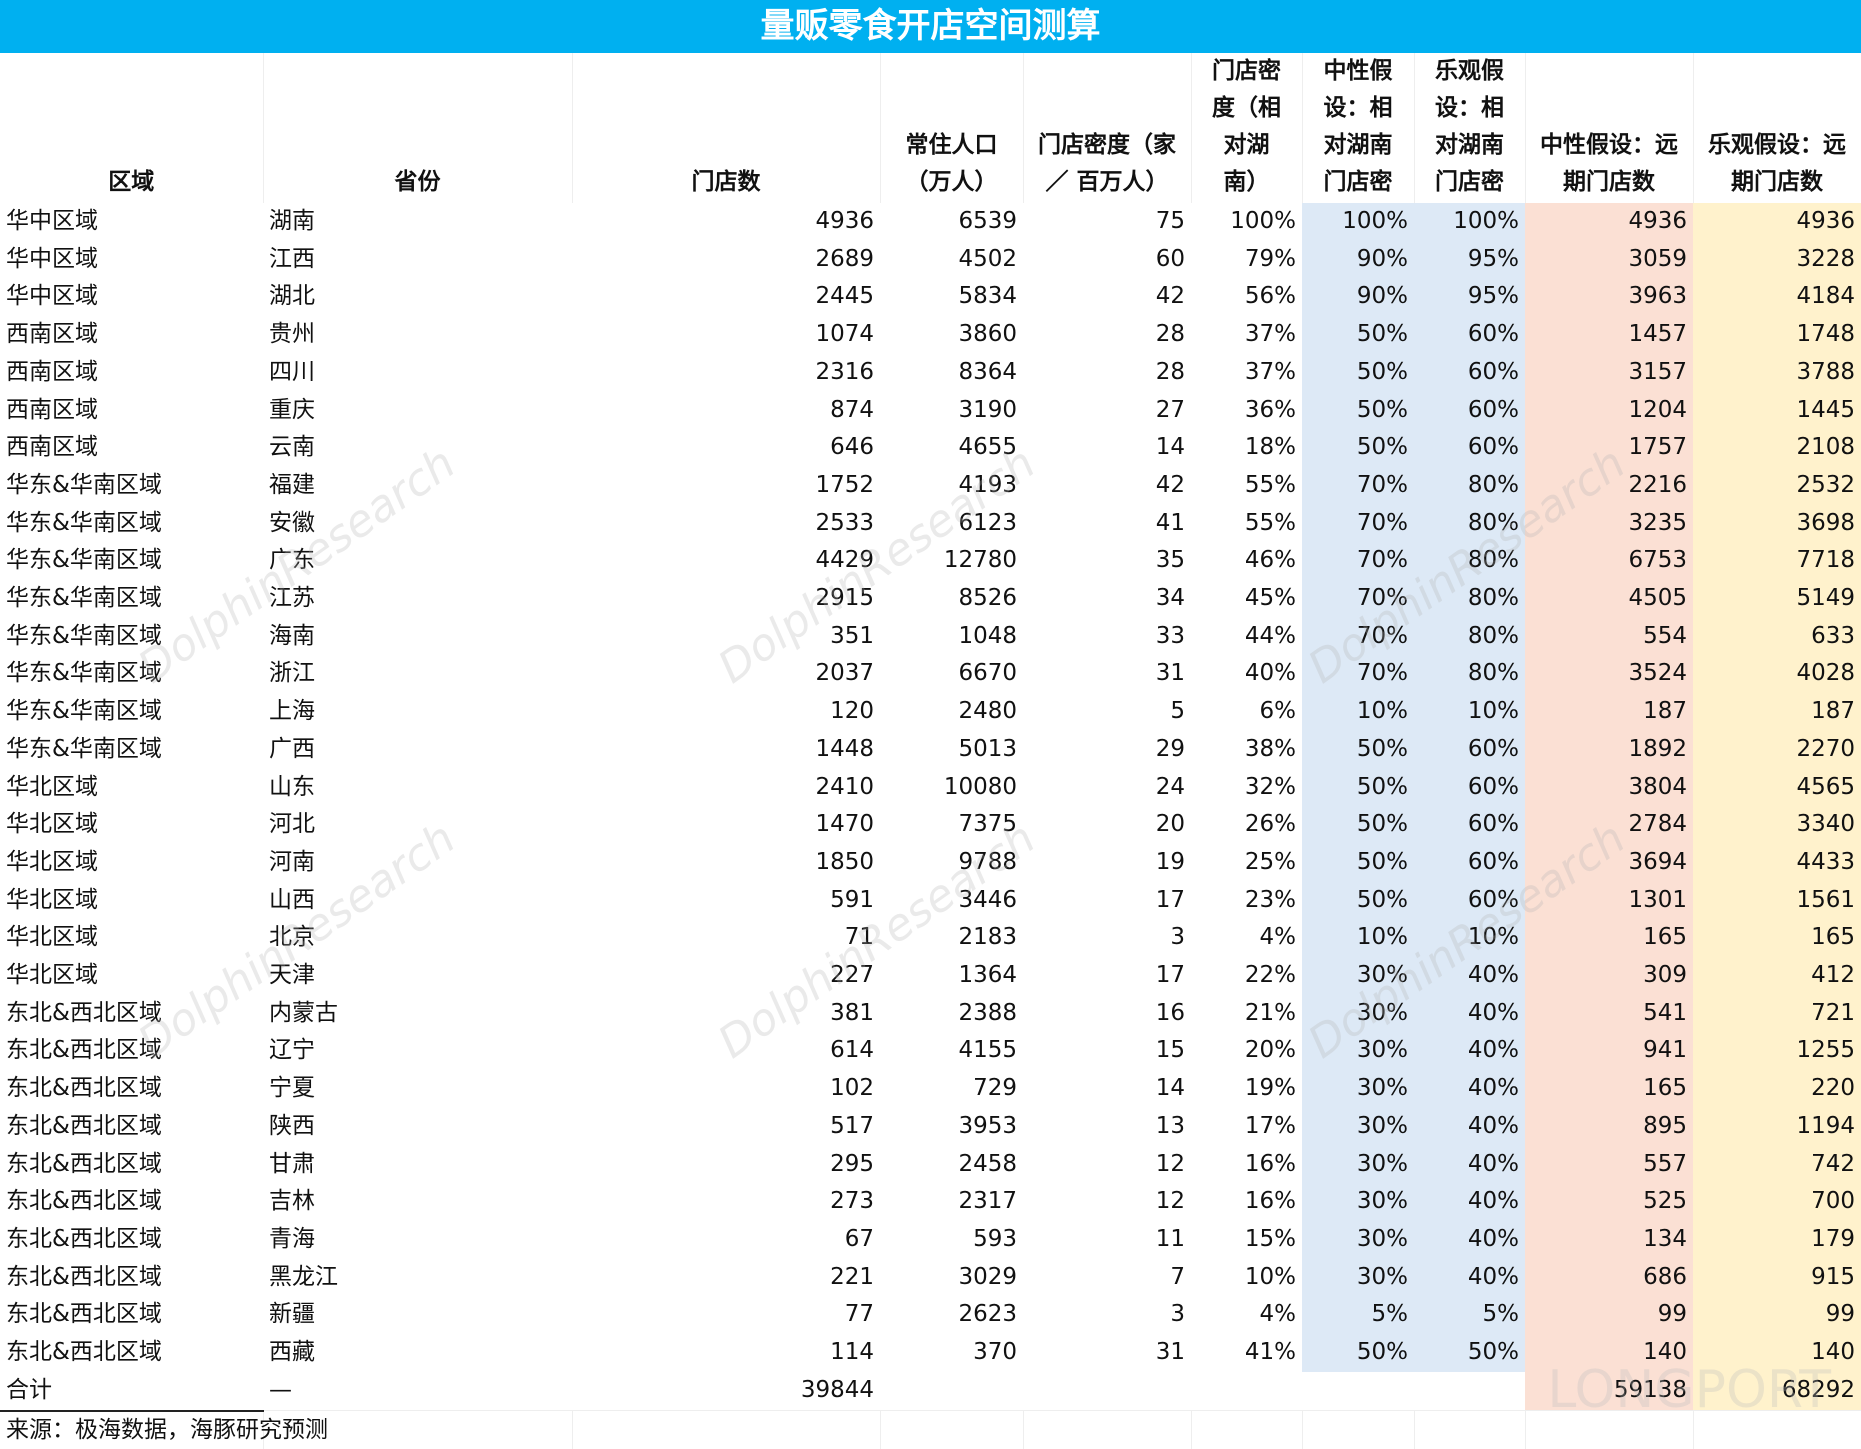 Image resolution: width=1861 pixels, height=1449 pixels. What do you see at coordinates (1609, 1353) in the screenshot?
I see `table-cell: 140` at bounding box center [1609, 1353].